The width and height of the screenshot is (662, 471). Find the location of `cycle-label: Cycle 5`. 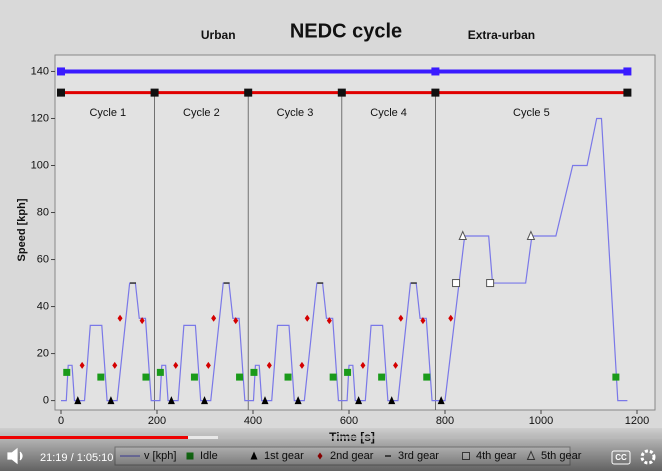

cycle-label: Cycle 5 is located at coordinates (531, 113).